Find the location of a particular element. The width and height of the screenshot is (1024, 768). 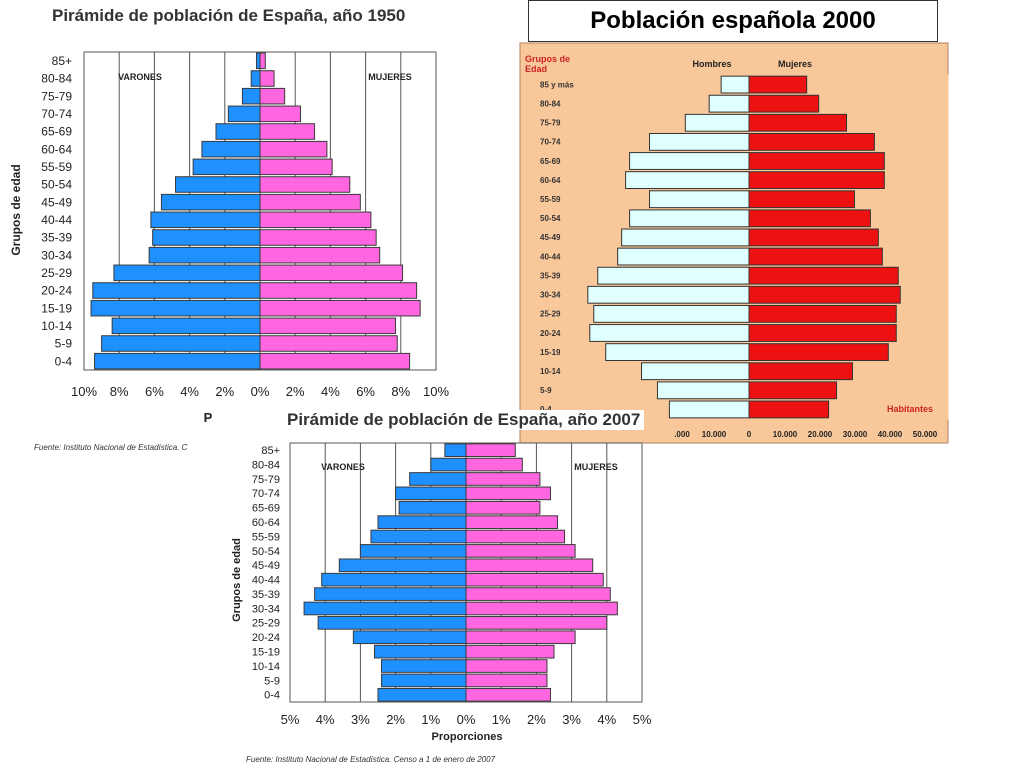

category-label: 10-14 is located at coordinates (56, 326).